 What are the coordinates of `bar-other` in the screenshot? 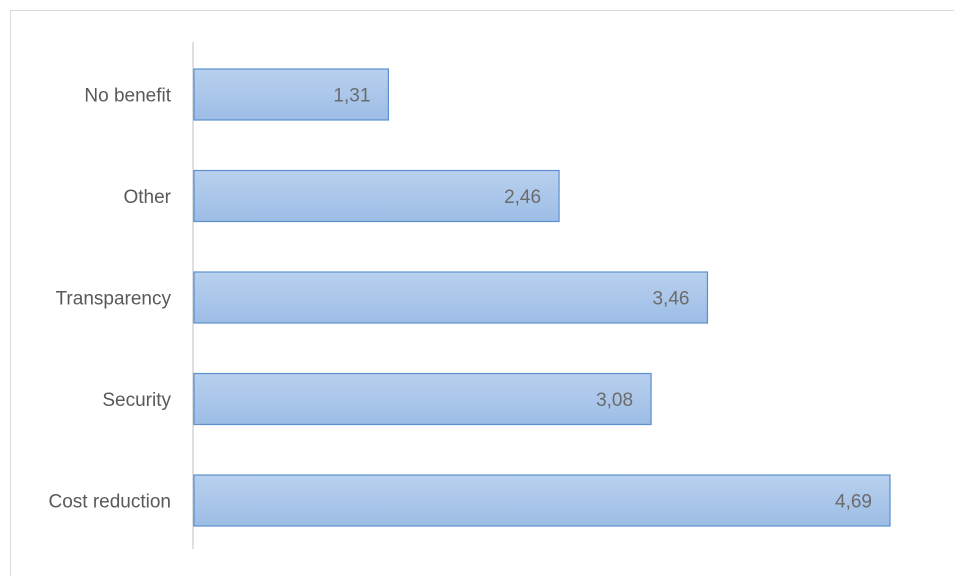 It's located at (376, 196).